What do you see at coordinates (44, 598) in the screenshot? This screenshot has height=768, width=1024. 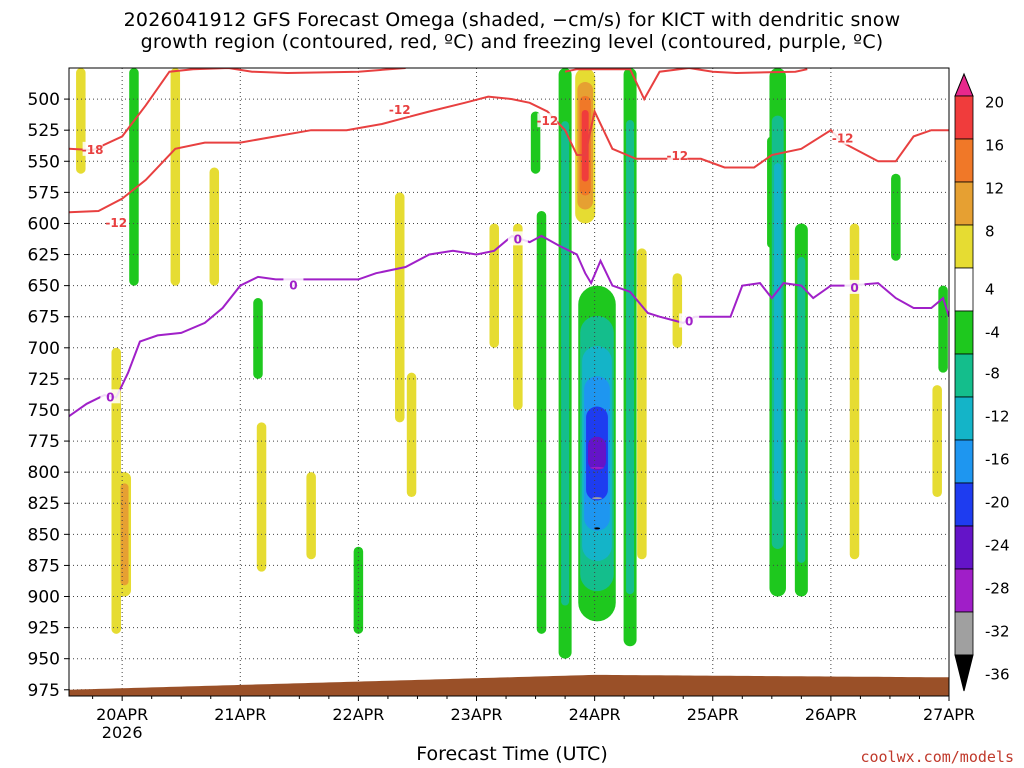 I see `y-tick-label: 900` at bounding box center [44, 598].